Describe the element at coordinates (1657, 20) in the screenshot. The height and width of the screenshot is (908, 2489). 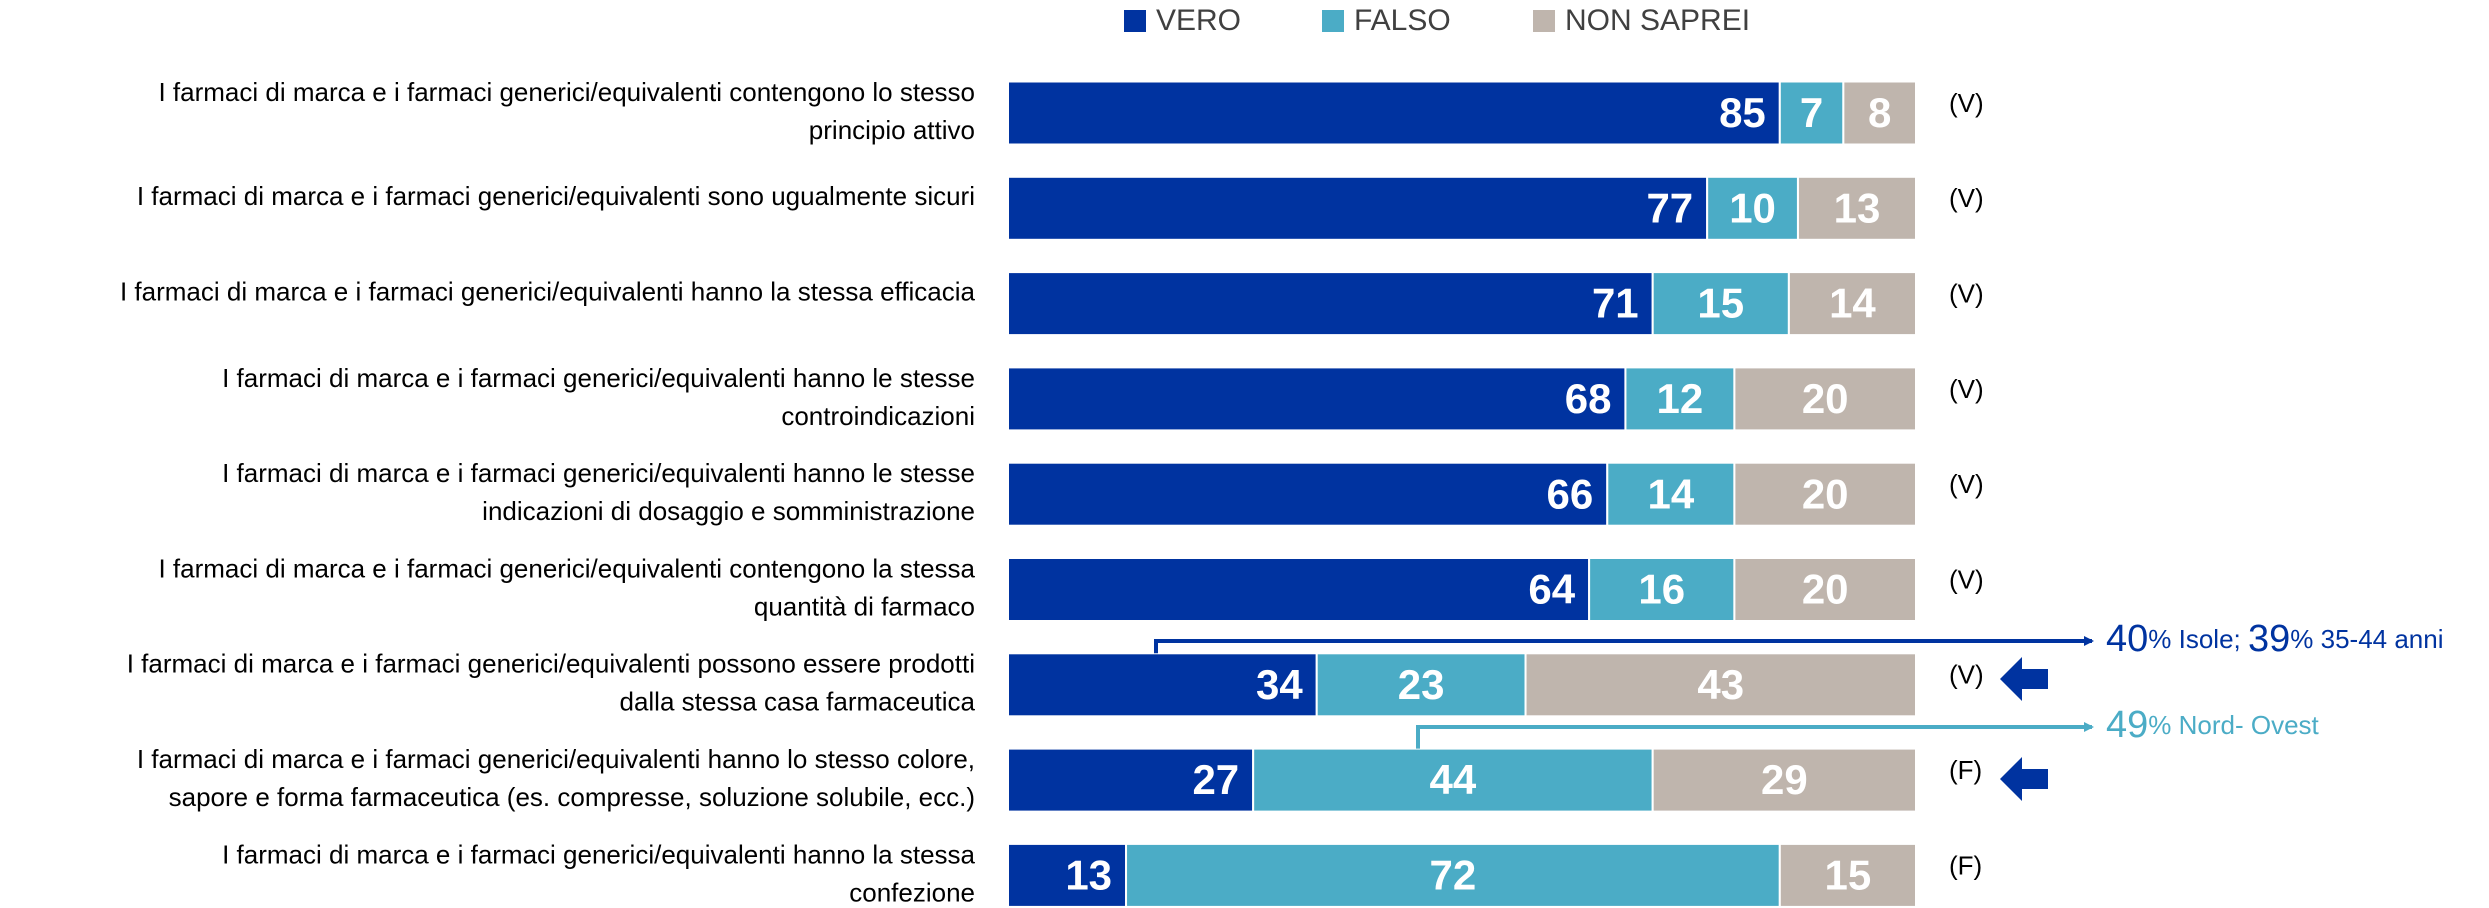
I see `legend-label: NON SAPREI` at that location.